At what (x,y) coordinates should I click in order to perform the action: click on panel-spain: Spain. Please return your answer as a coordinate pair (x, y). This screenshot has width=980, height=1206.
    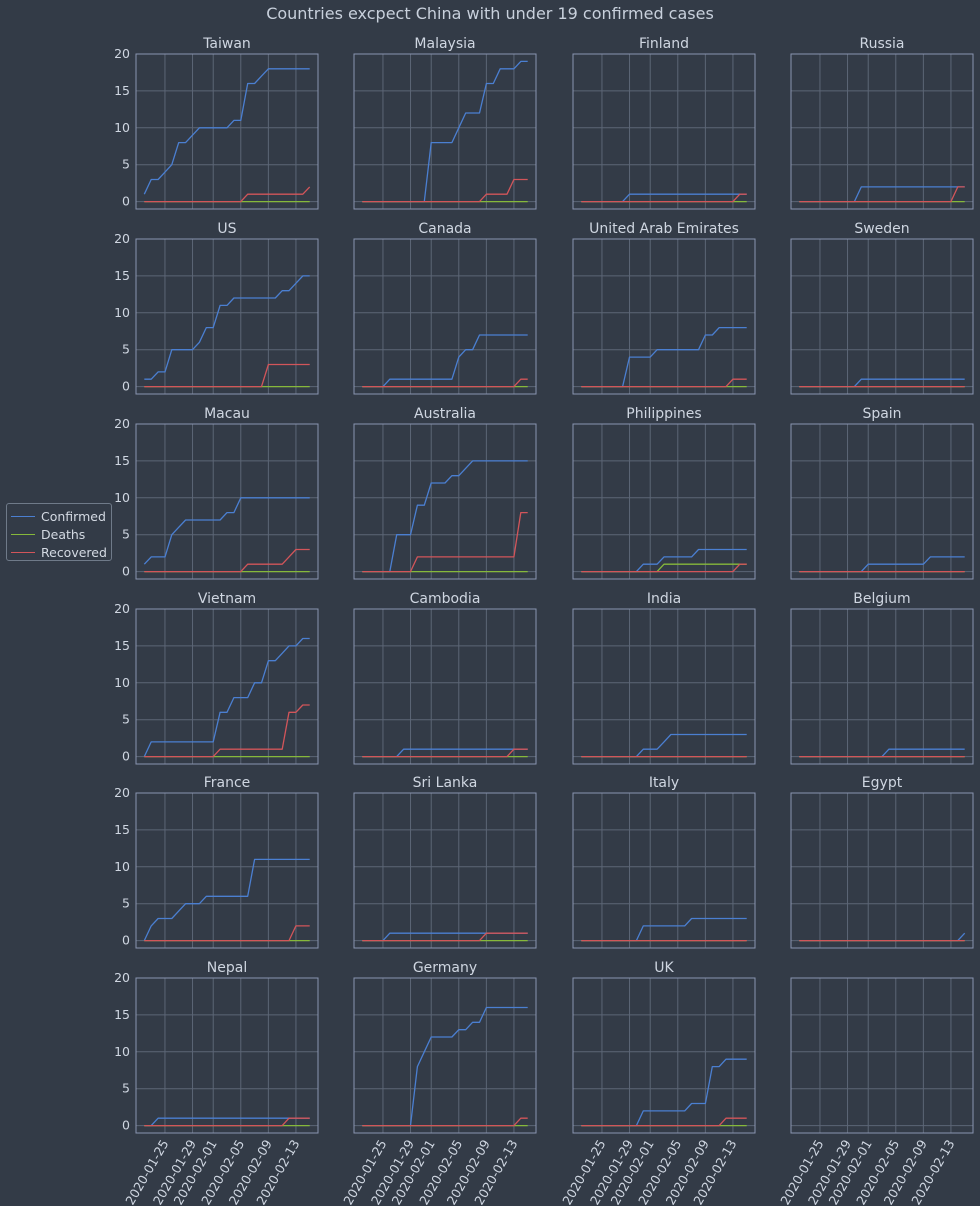
    Looking at the image, I should click on (882, 492).